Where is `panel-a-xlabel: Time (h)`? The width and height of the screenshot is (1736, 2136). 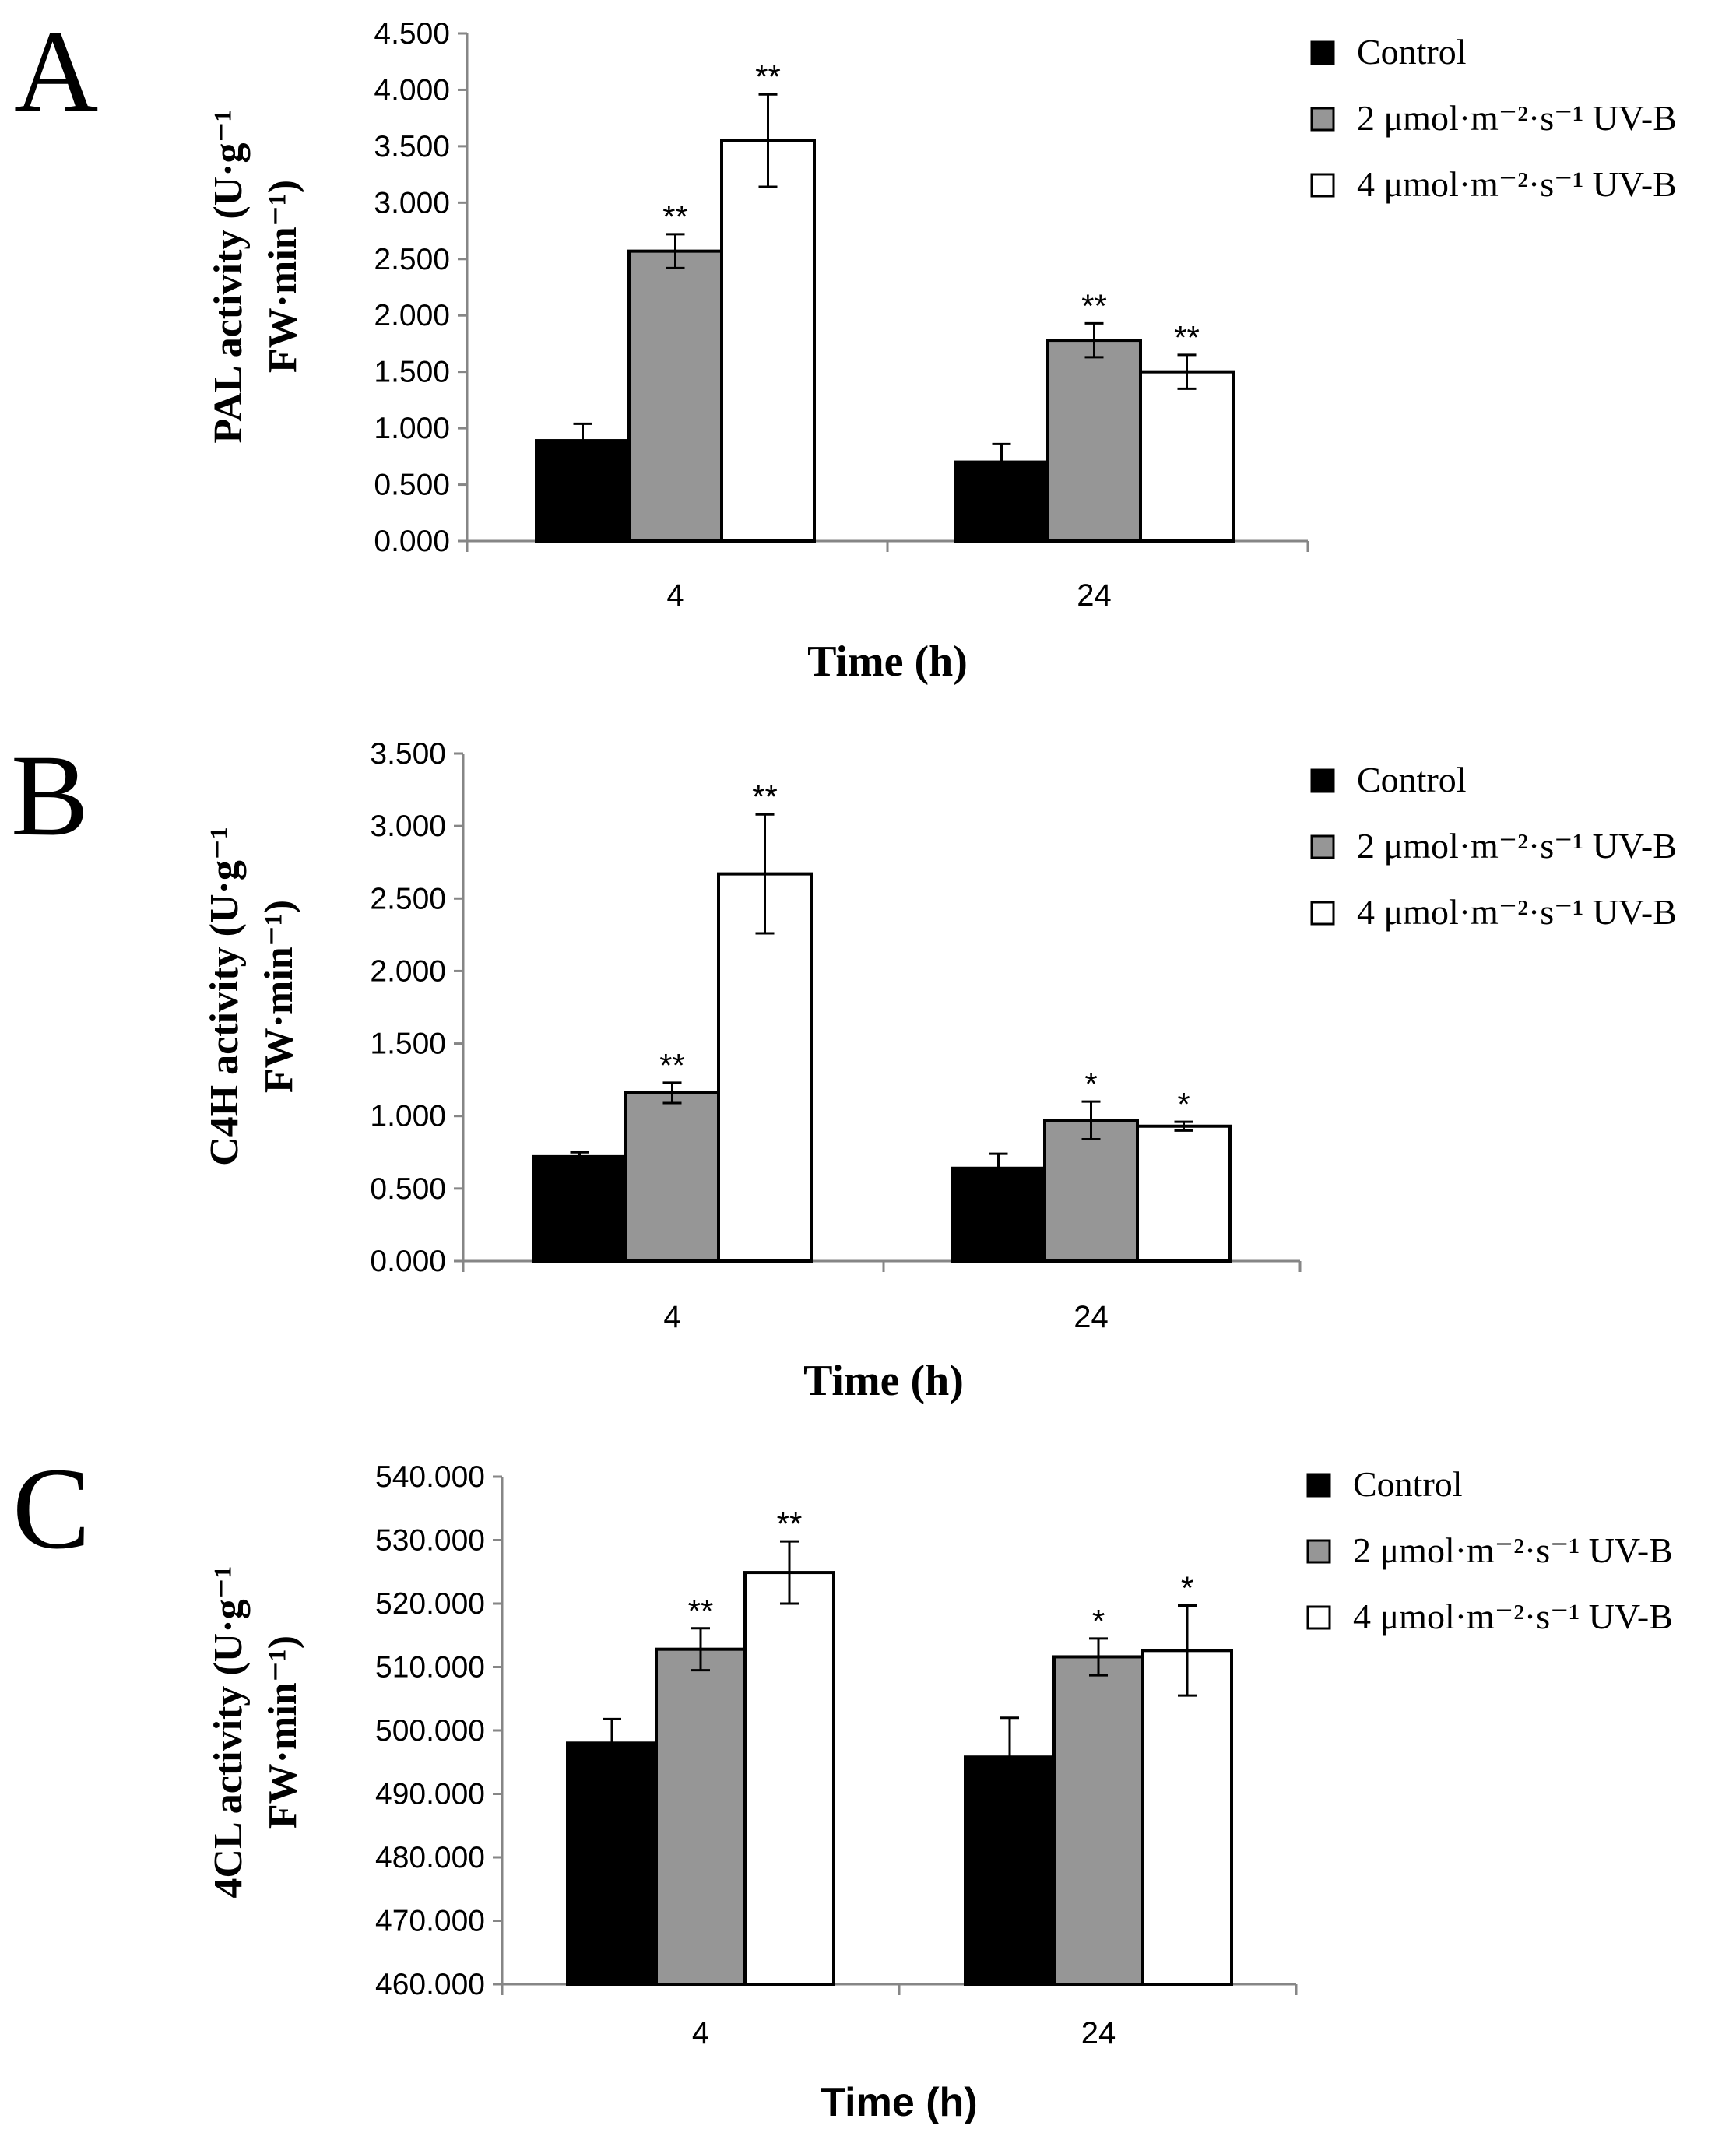
panel-a-xlabel: Time (h) is located at coordinates (887, 662).